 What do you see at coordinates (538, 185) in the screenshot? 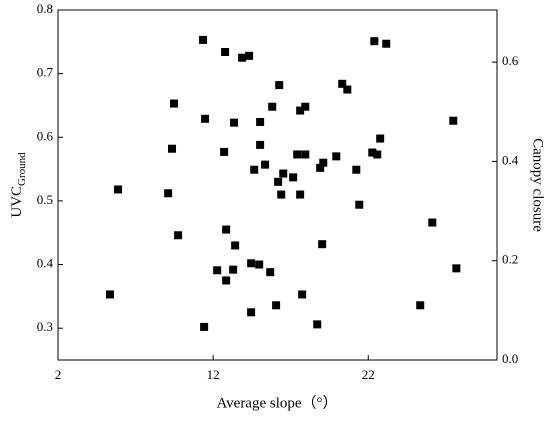
I see `y2-axis-label: Canopy closure` at bounding box center [538, 185].